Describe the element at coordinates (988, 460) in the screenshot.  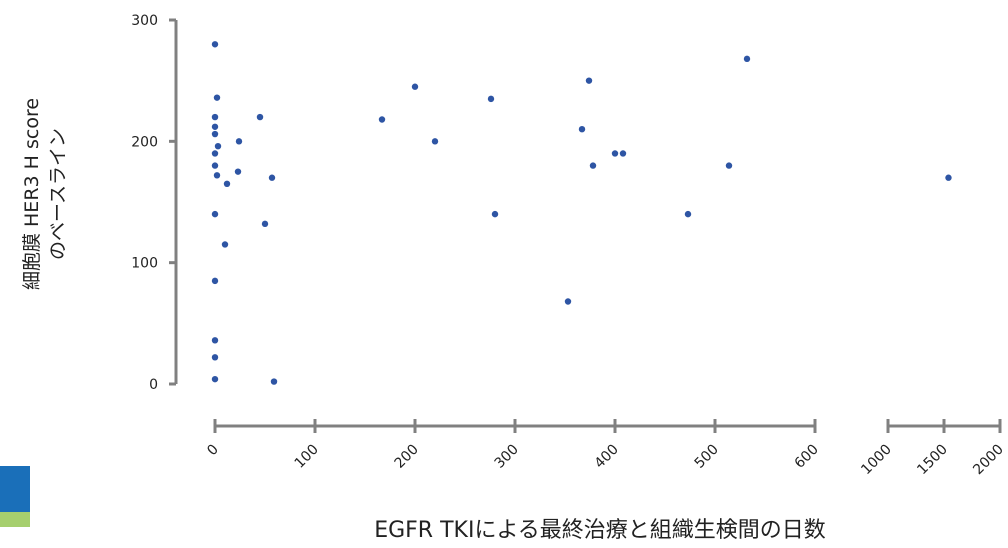
I see `x-tick-label: 2000` at that location.